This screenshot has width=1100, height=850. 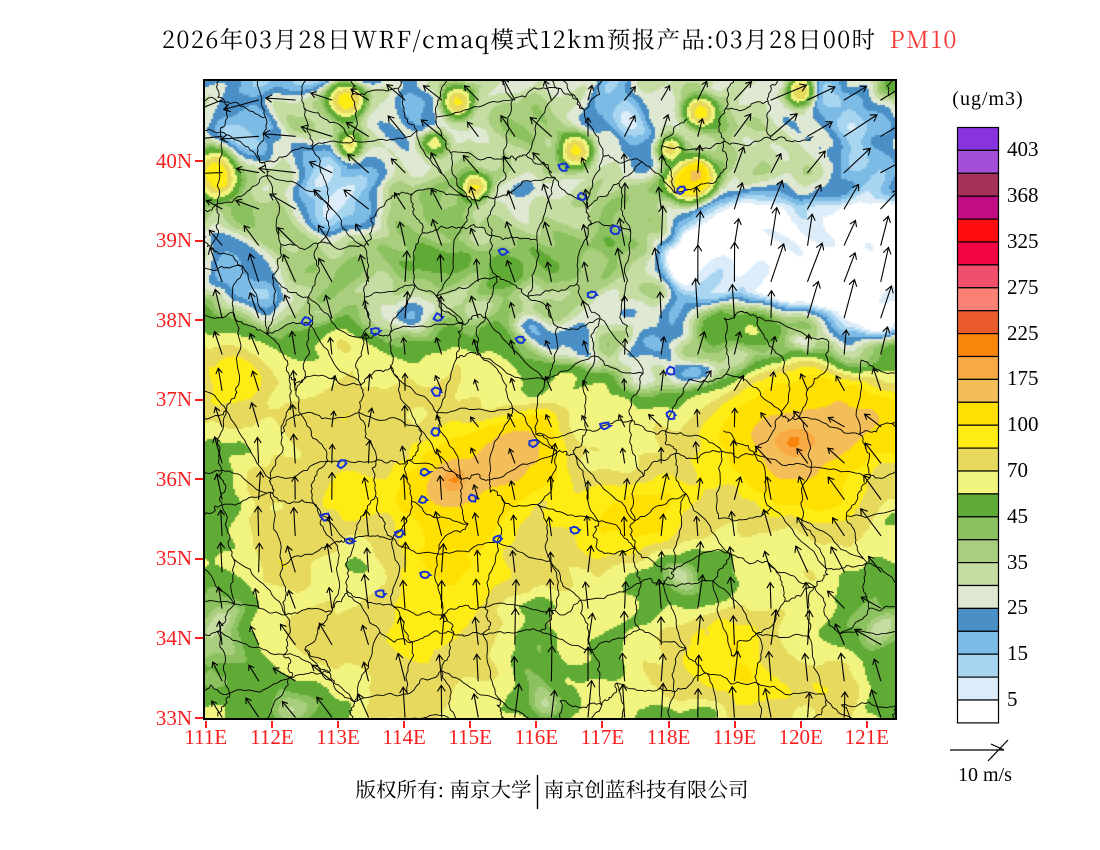 I want to click on colorbar-tick-label-70: 70, so click(x=1017, y=470).